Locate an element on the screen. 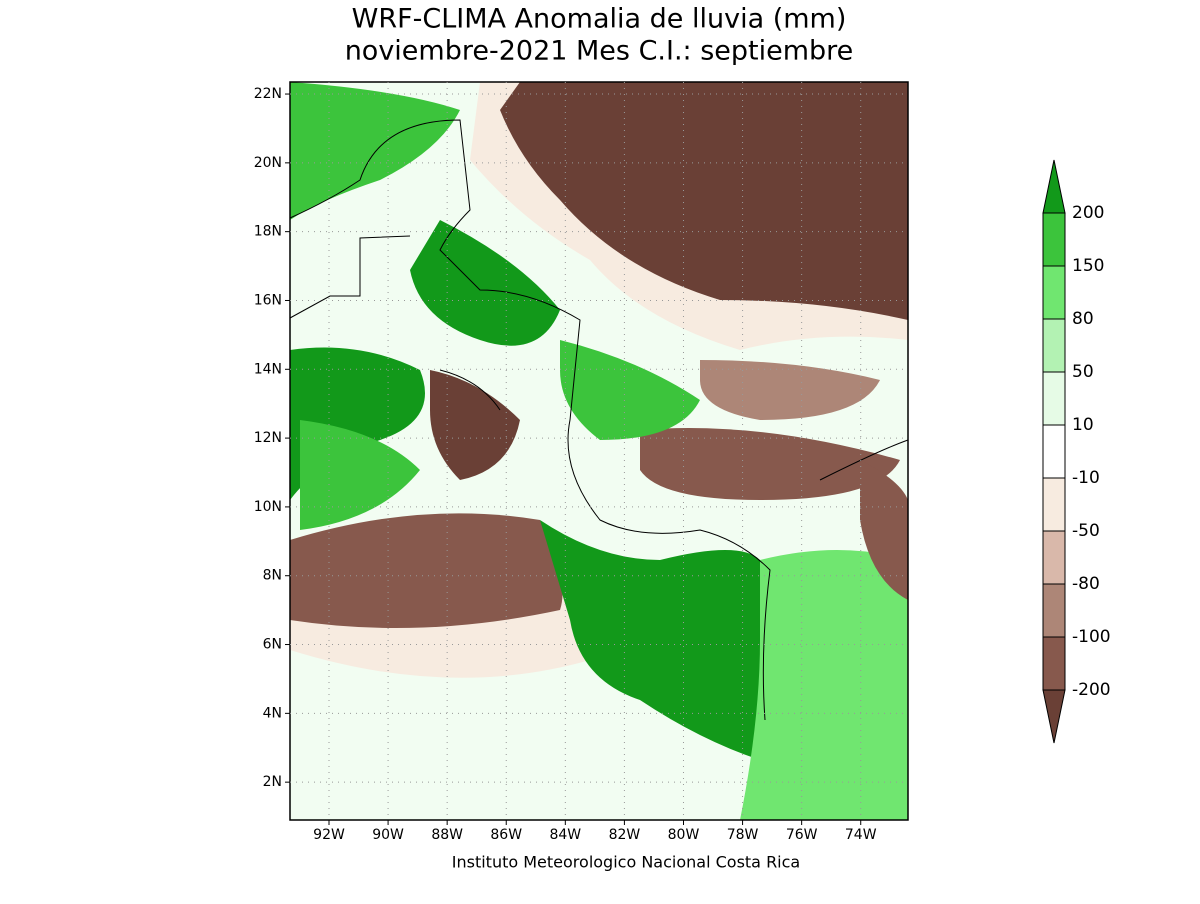 This screenshot has height=904, width=1200. colorbar-label: -10 is located at coordinates (1086, 478).